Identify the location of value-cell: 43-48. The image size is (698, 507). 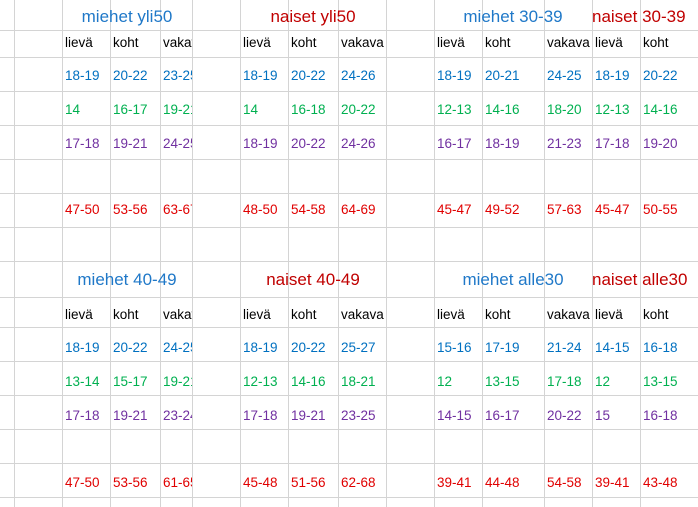
(660, 482).